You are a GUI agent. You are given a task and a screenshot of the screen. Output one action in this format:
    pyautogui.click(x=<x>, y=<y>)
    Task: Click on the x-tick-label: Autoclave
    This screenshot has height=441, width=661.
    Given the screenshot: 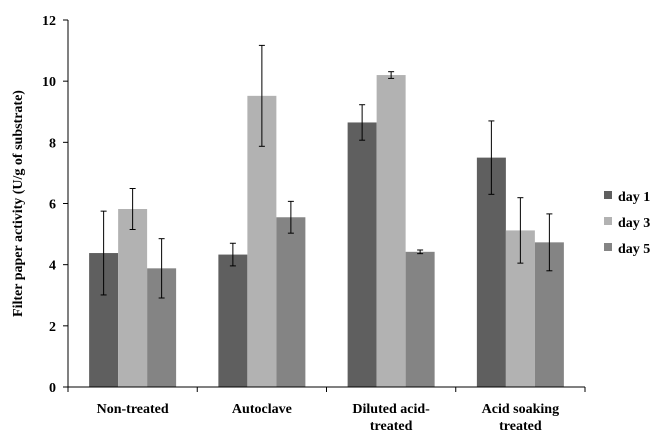 What is the action you would take?
    pyautogui.click(x=262, y=409)
    